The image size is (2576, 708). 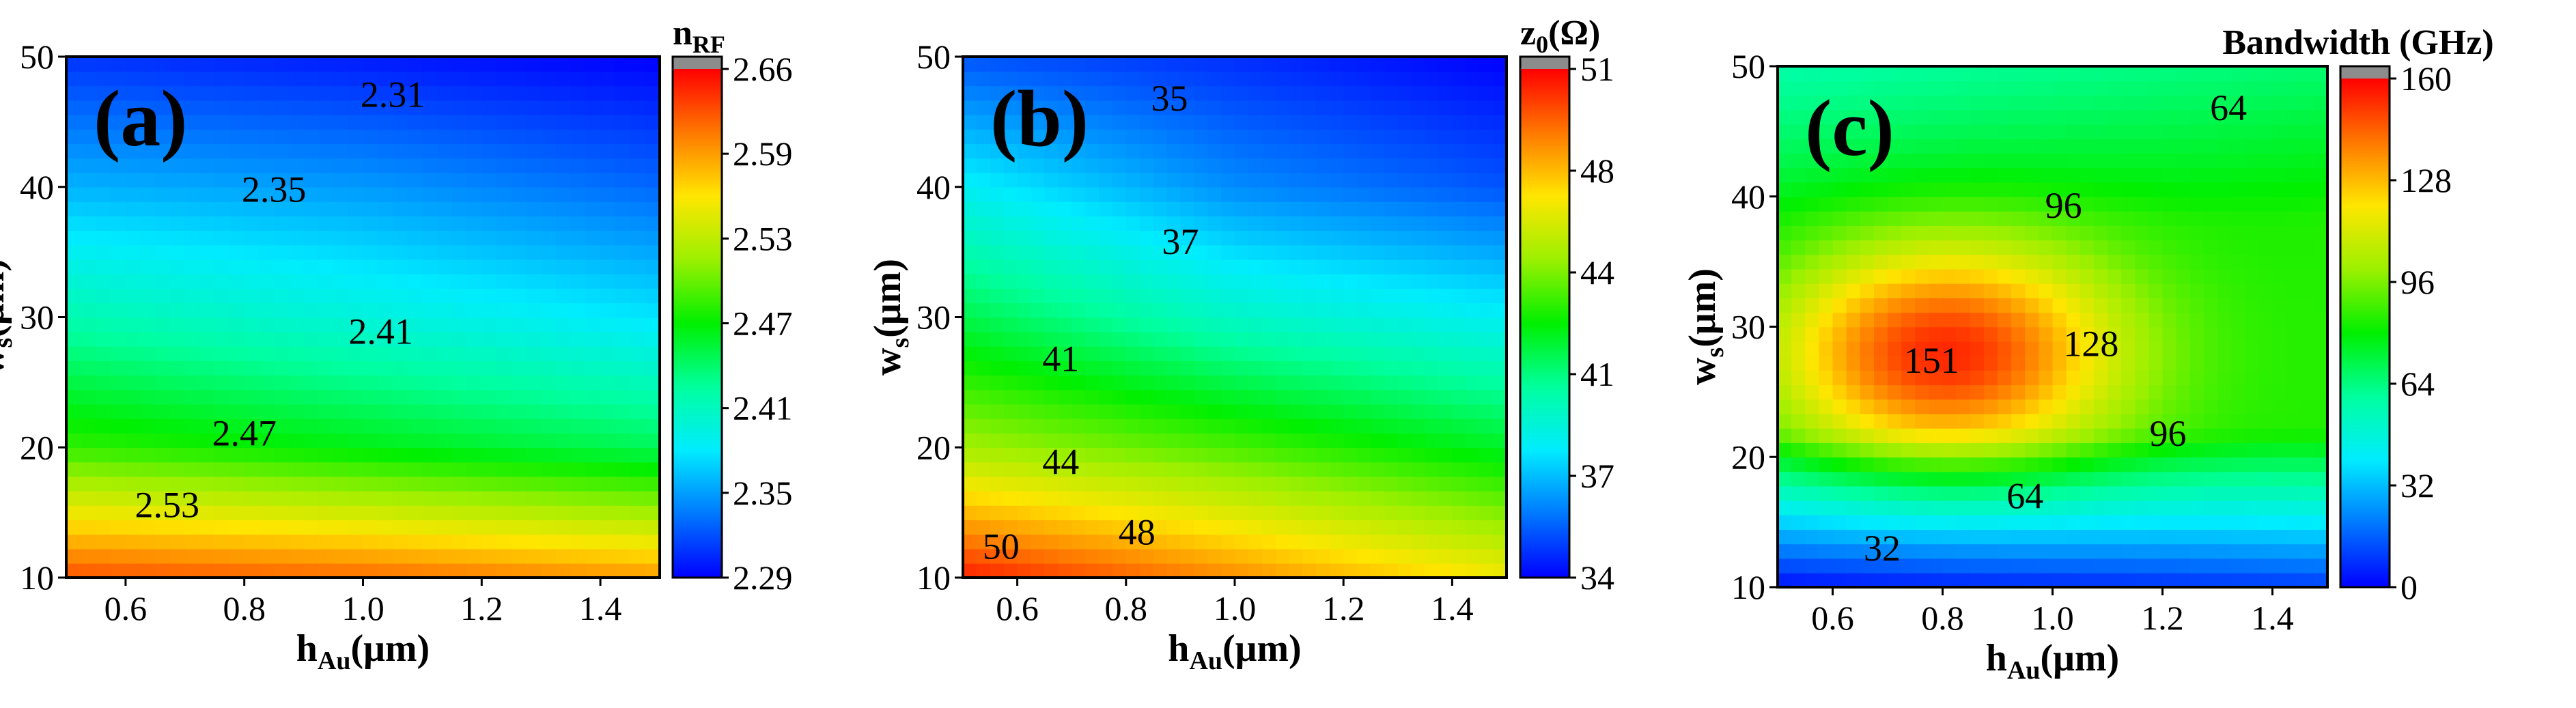 I want to click on colorbar-tick-label: 48, so click(x=1597, y=171).